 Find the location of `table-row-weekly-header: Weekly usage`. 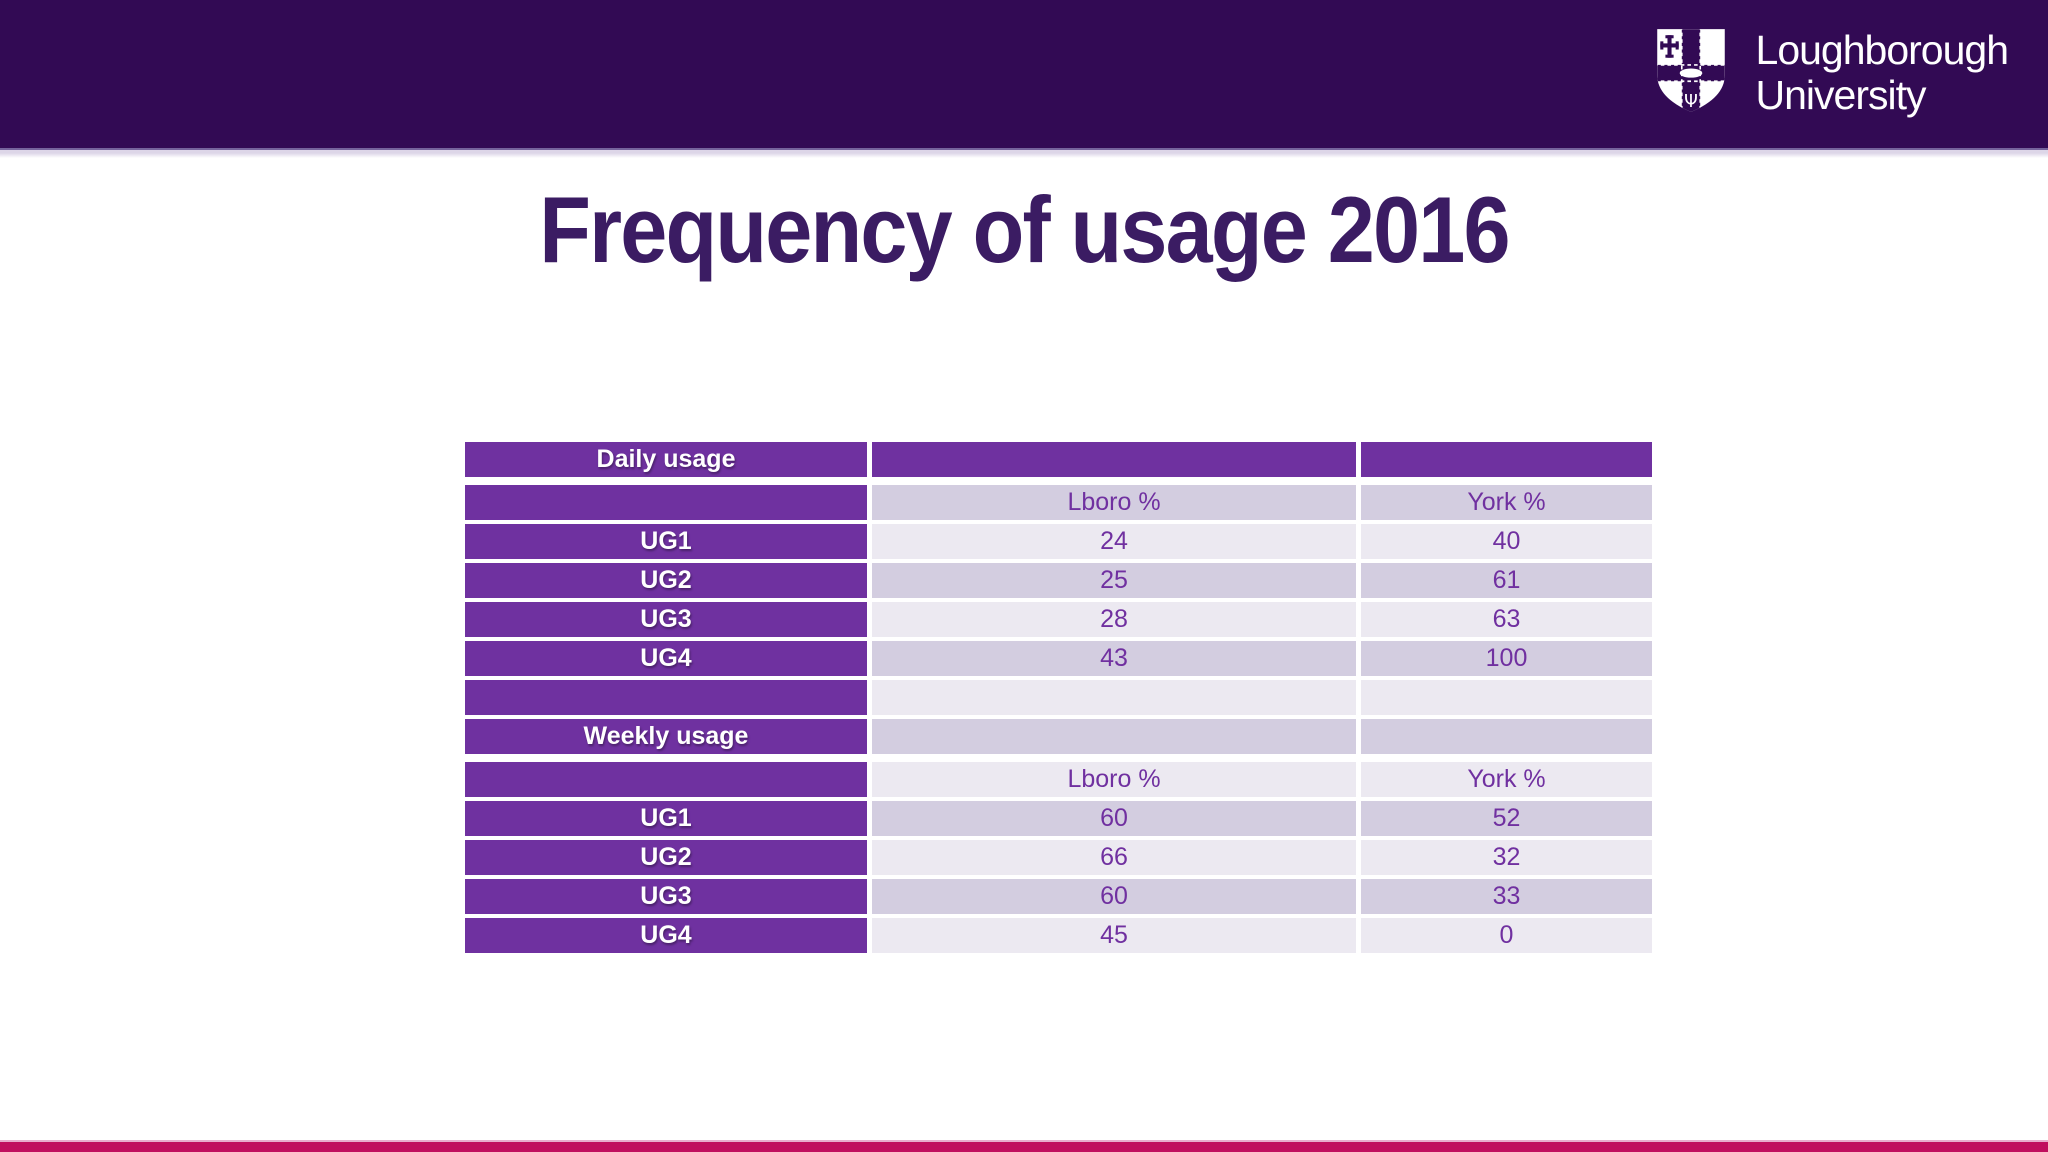

table-row-weekly-header: Weekly usage is located at coordinates (1060, 736).